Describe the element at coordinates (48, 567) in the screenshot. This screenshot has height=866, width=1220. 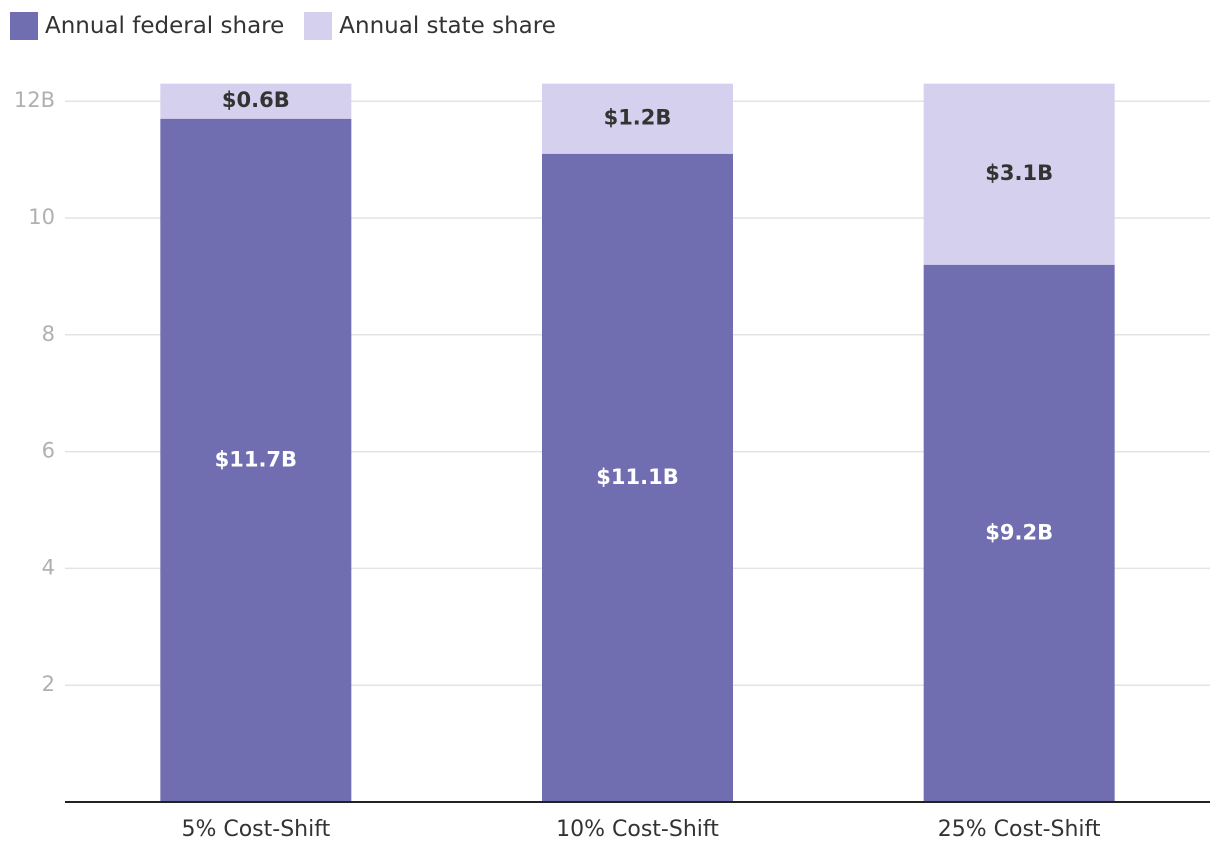
I see `y-tick-label: 4` at that location.